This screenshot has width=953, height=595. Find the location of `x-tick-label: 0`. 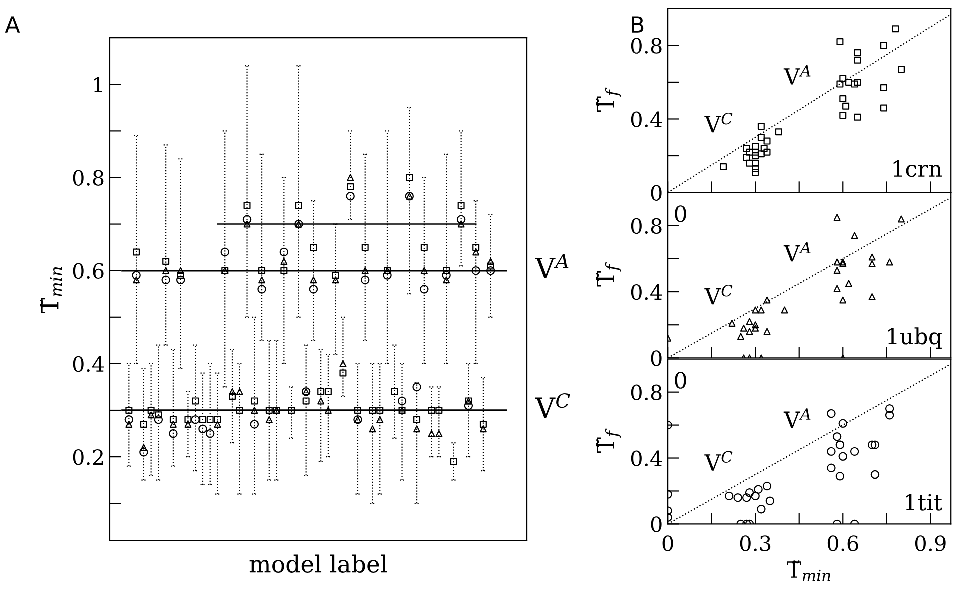

x-tick-label: 0 is located at coordinates (668, 544).